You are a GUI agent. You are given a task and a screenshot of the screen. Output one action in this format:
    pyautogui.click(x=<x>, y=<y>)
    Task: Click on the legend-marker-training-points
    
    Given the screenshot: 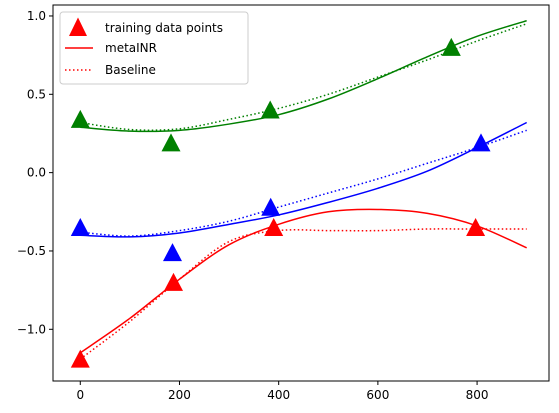 What is the action you would take?
    pyautogui.click(x=78, y=26)
    